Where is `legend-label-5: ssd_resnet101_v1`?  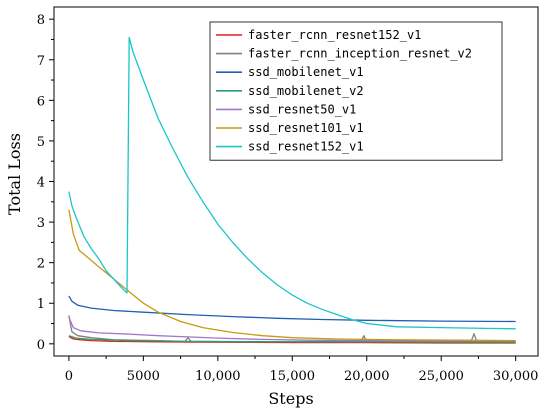
legend-label-5: ssd_resnet101_v1 is located at coordinates (306, 128).